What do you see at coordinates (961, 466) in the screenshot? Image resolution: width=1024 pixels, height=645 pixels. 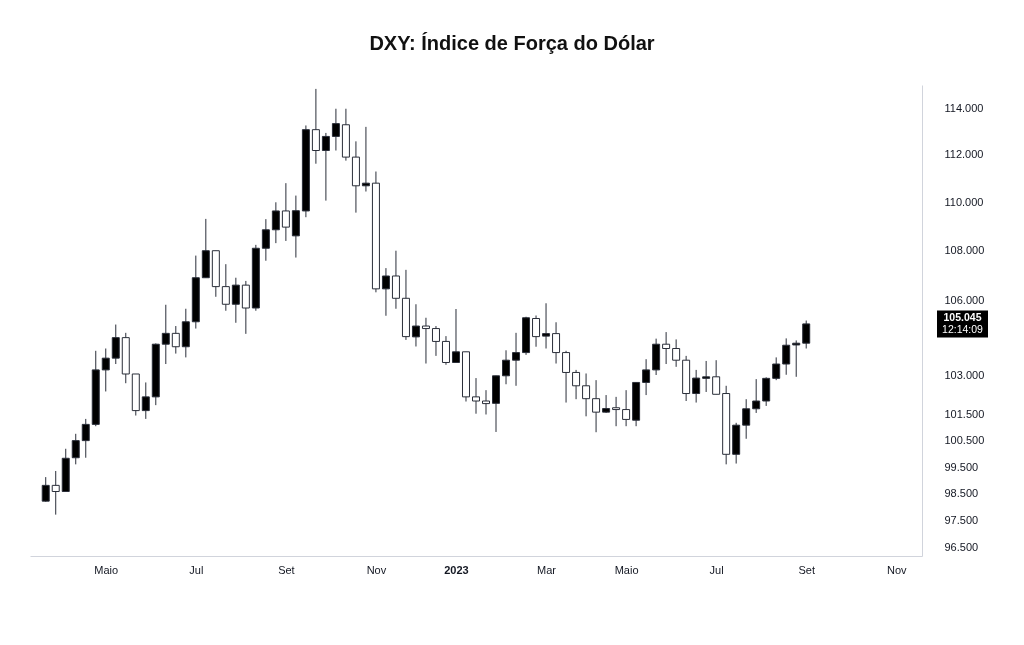 I see `y-tick-label: 99.500` at bounding box center [961, 466].